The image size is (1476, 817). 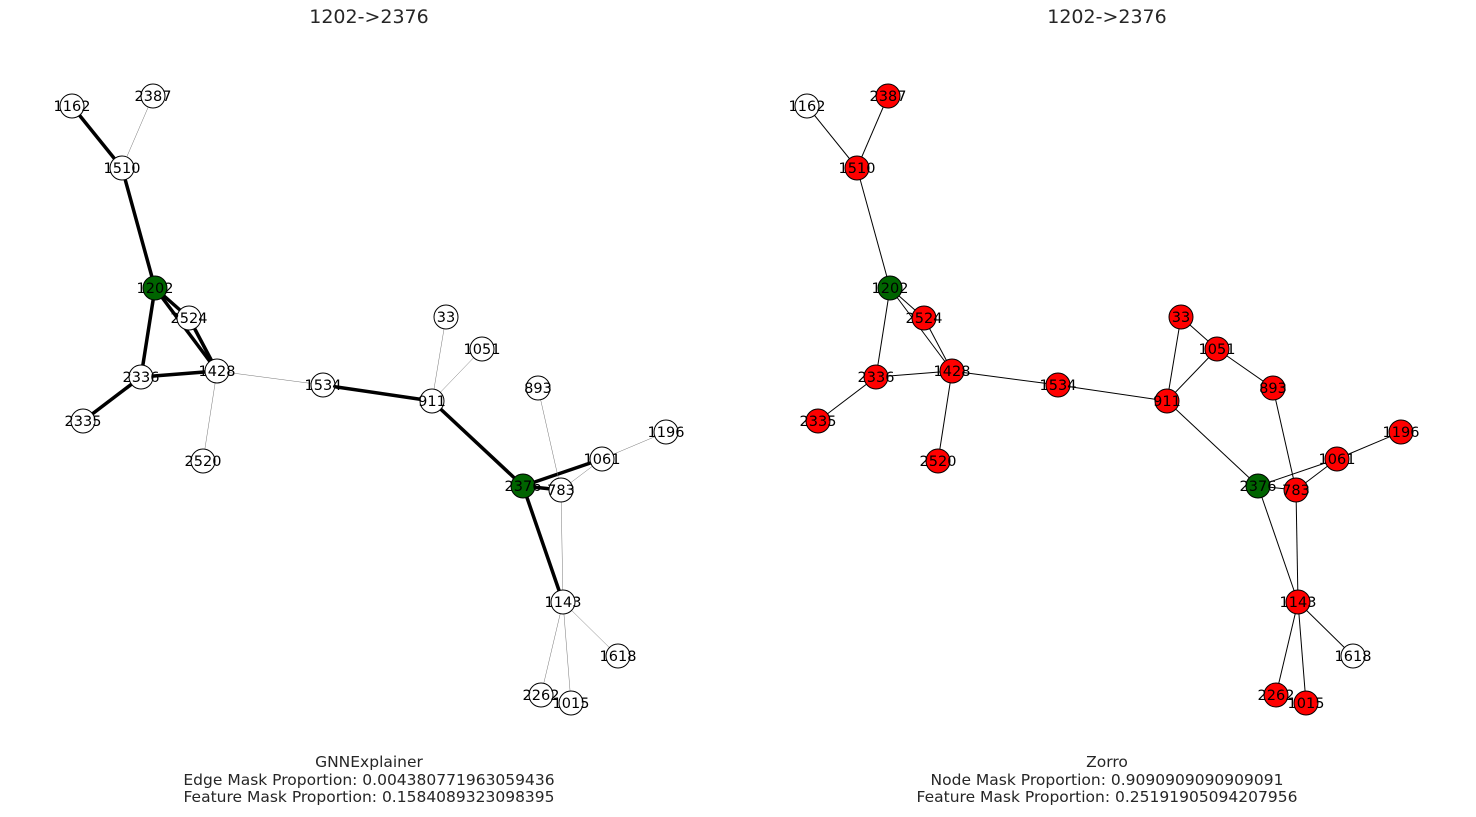 I want to click on node-label: 1196, so click(x=1401, y=433).